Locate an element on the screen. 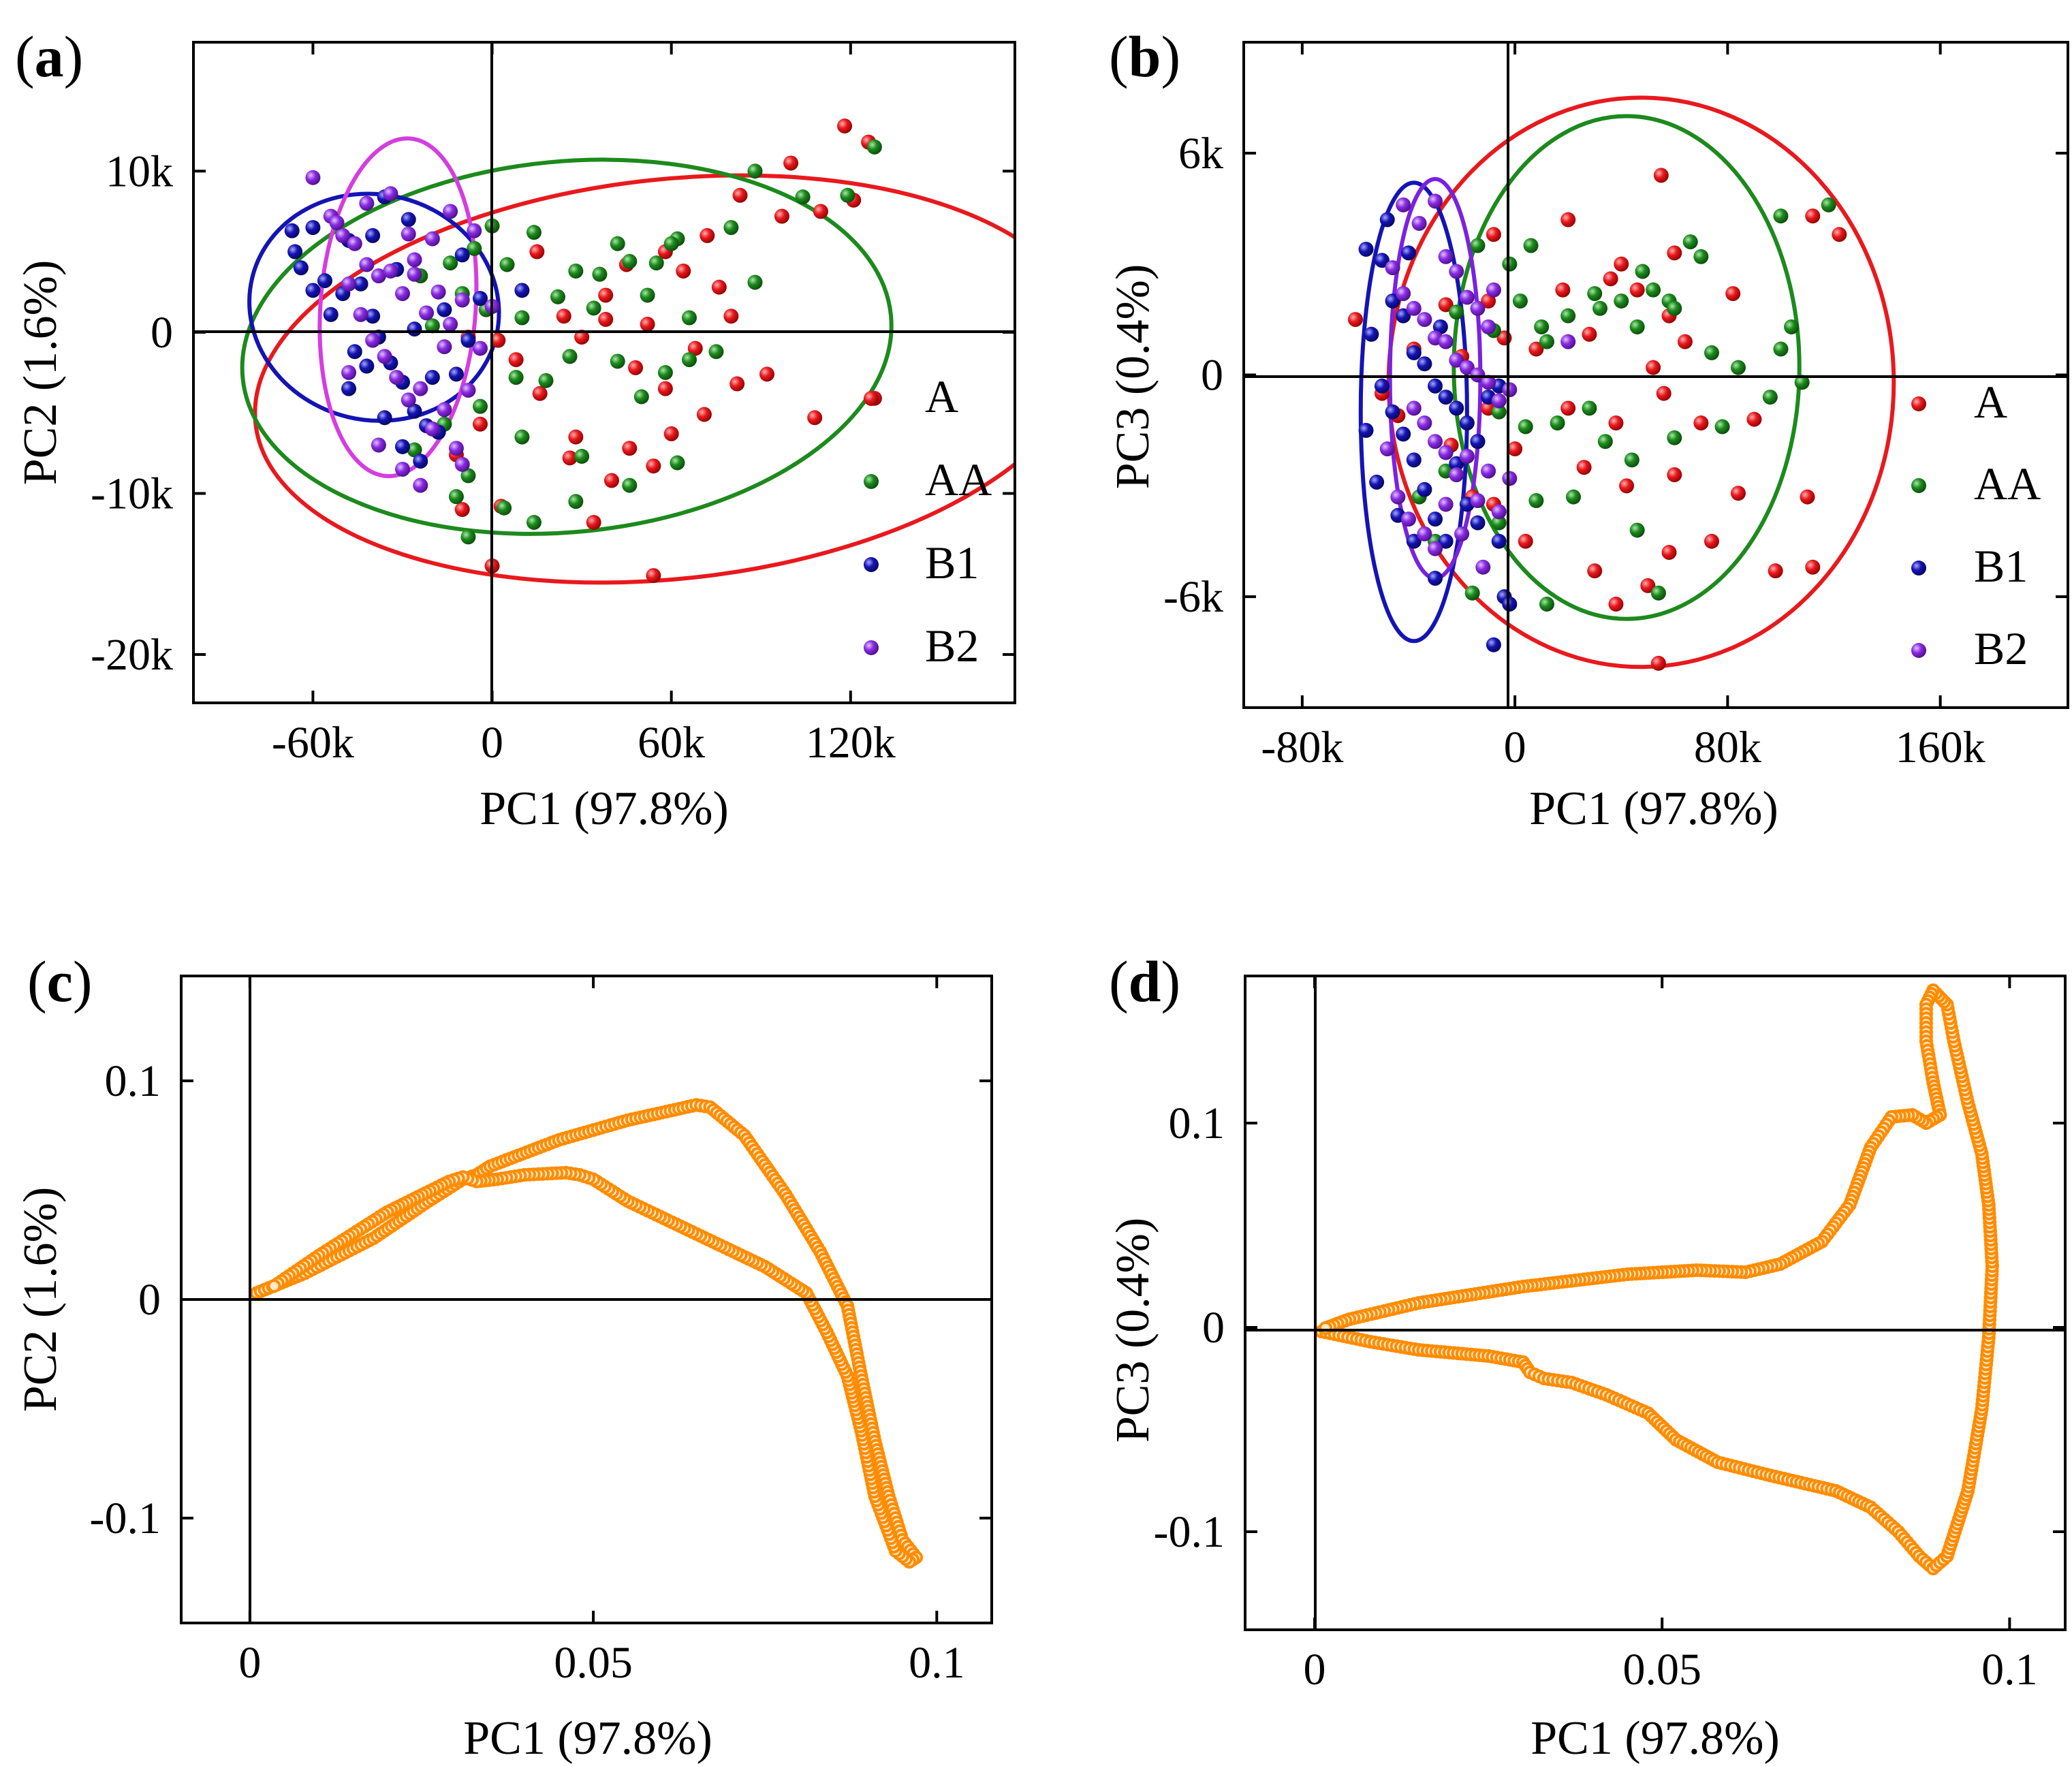 The height and width of the screenshot is (1766, 2072). panel-b-ytick-label: 0 is located at coordinates (1212, 376).